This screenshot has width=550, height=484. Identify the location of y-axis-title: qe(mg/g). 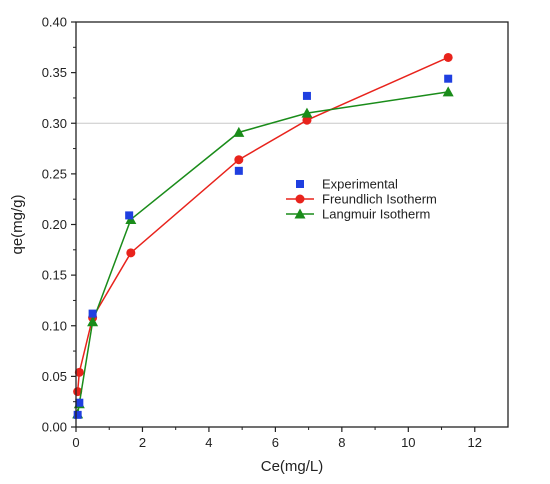
(17, 224).